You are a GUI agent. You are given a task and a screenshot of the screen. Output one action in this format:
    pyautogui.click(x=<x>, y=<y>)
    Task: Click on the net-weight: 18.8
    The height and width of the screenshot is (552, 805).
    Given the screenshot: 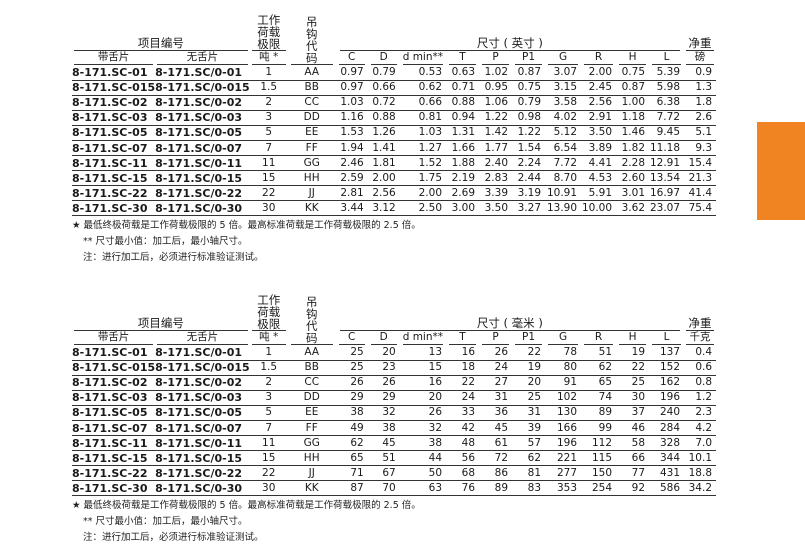 What is the action you would take?
    pyautogui.click(x=700, y=473)
    